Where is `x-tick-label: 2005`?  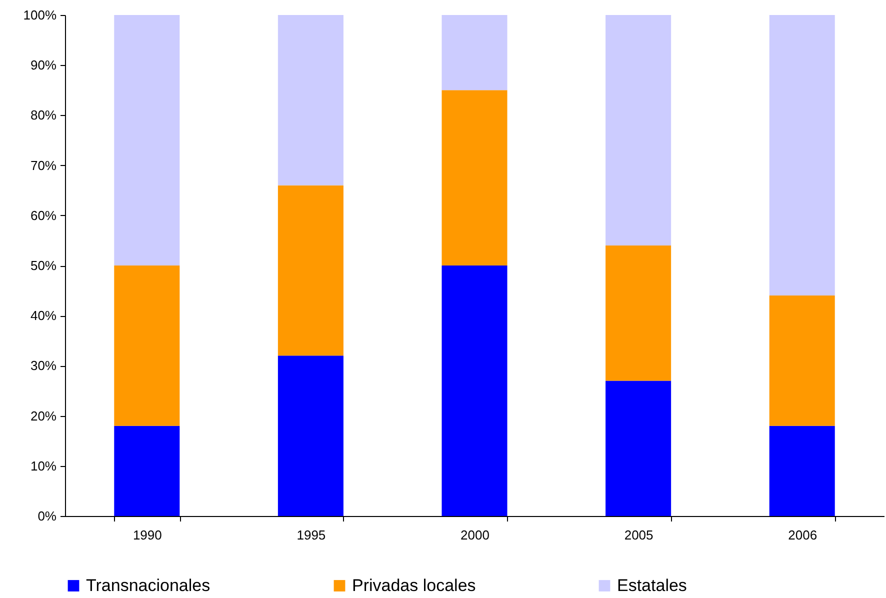 x-tick-label: 2005 is located at coordinates (639, 535).